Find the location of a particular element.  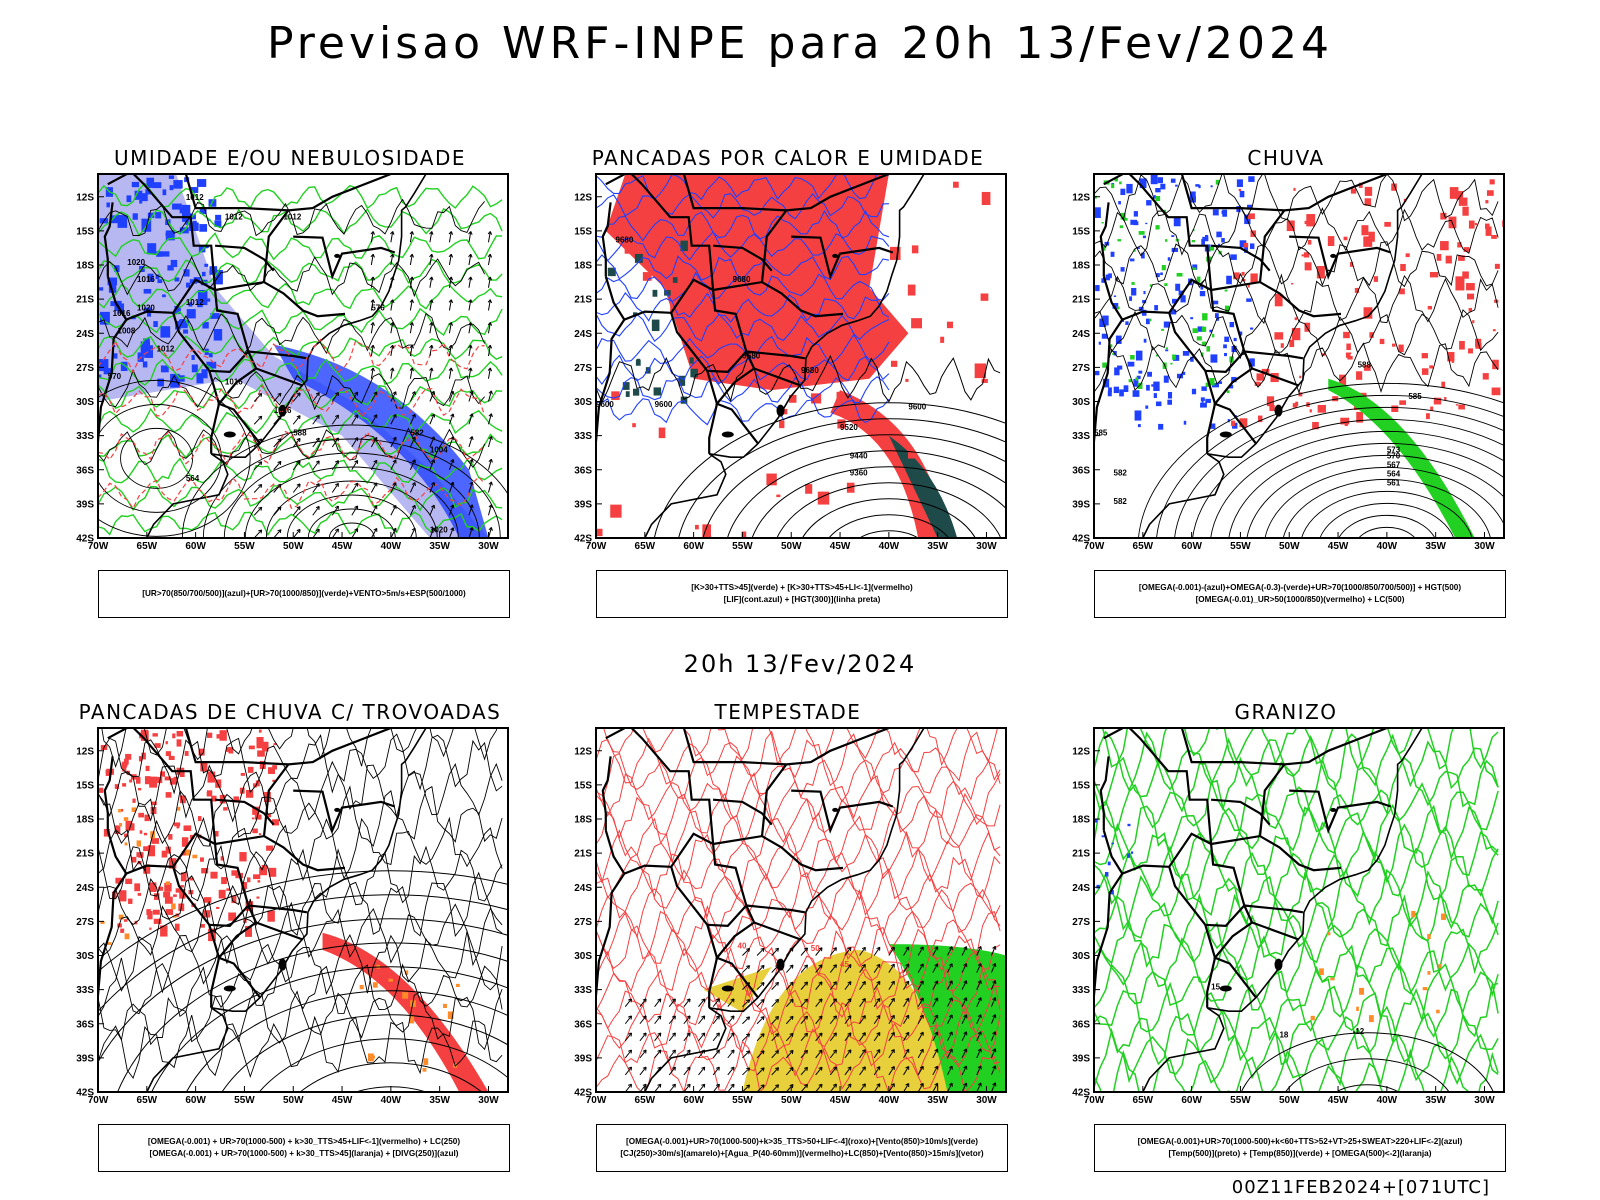

hail-blue-cell is located at coordinates (1132, 852).